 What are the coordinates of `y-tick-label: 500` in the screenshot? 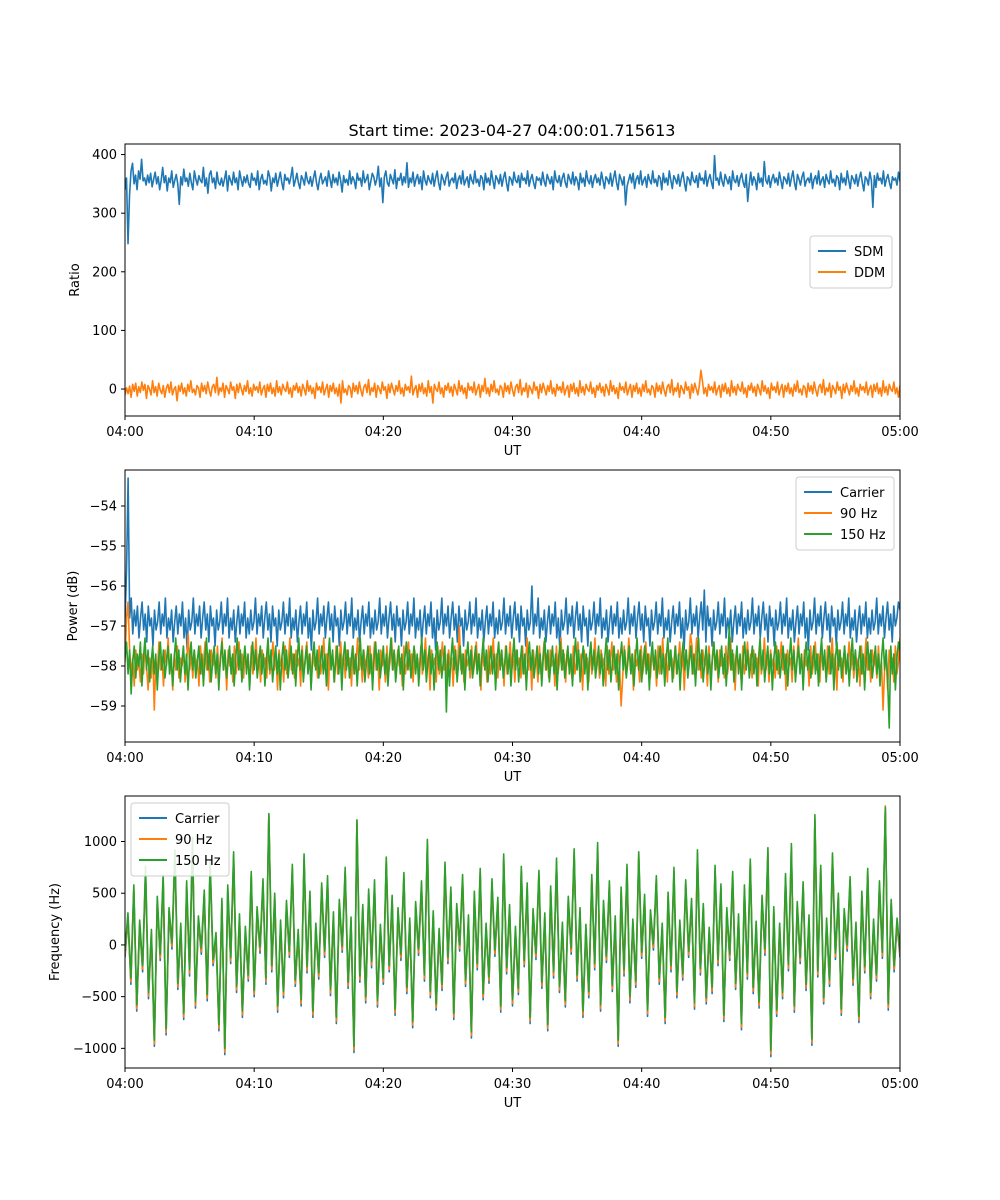 It's located at (104, 894).